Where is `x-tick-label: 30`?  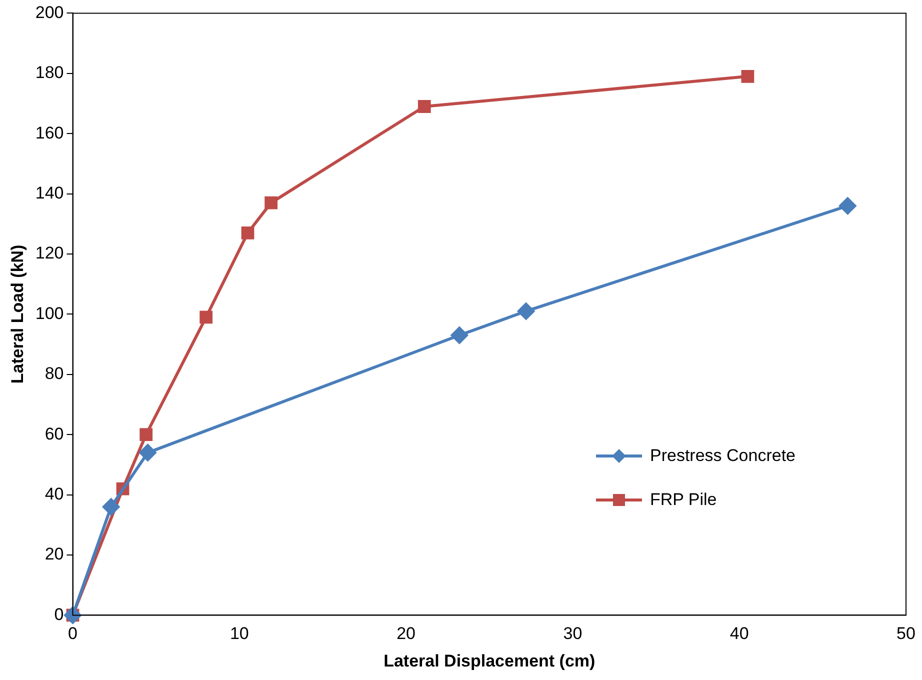 x-tick-label: 30 is located at coordinates (572, 634).